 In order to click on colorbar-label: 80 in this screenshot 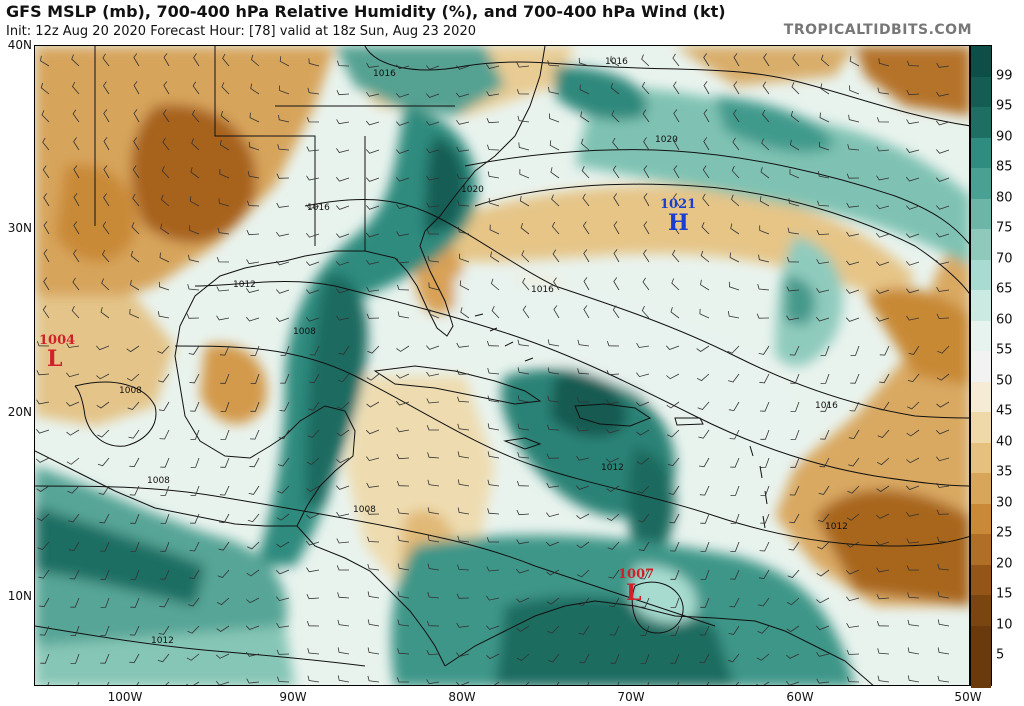, I will do `click(1004, 198)`.